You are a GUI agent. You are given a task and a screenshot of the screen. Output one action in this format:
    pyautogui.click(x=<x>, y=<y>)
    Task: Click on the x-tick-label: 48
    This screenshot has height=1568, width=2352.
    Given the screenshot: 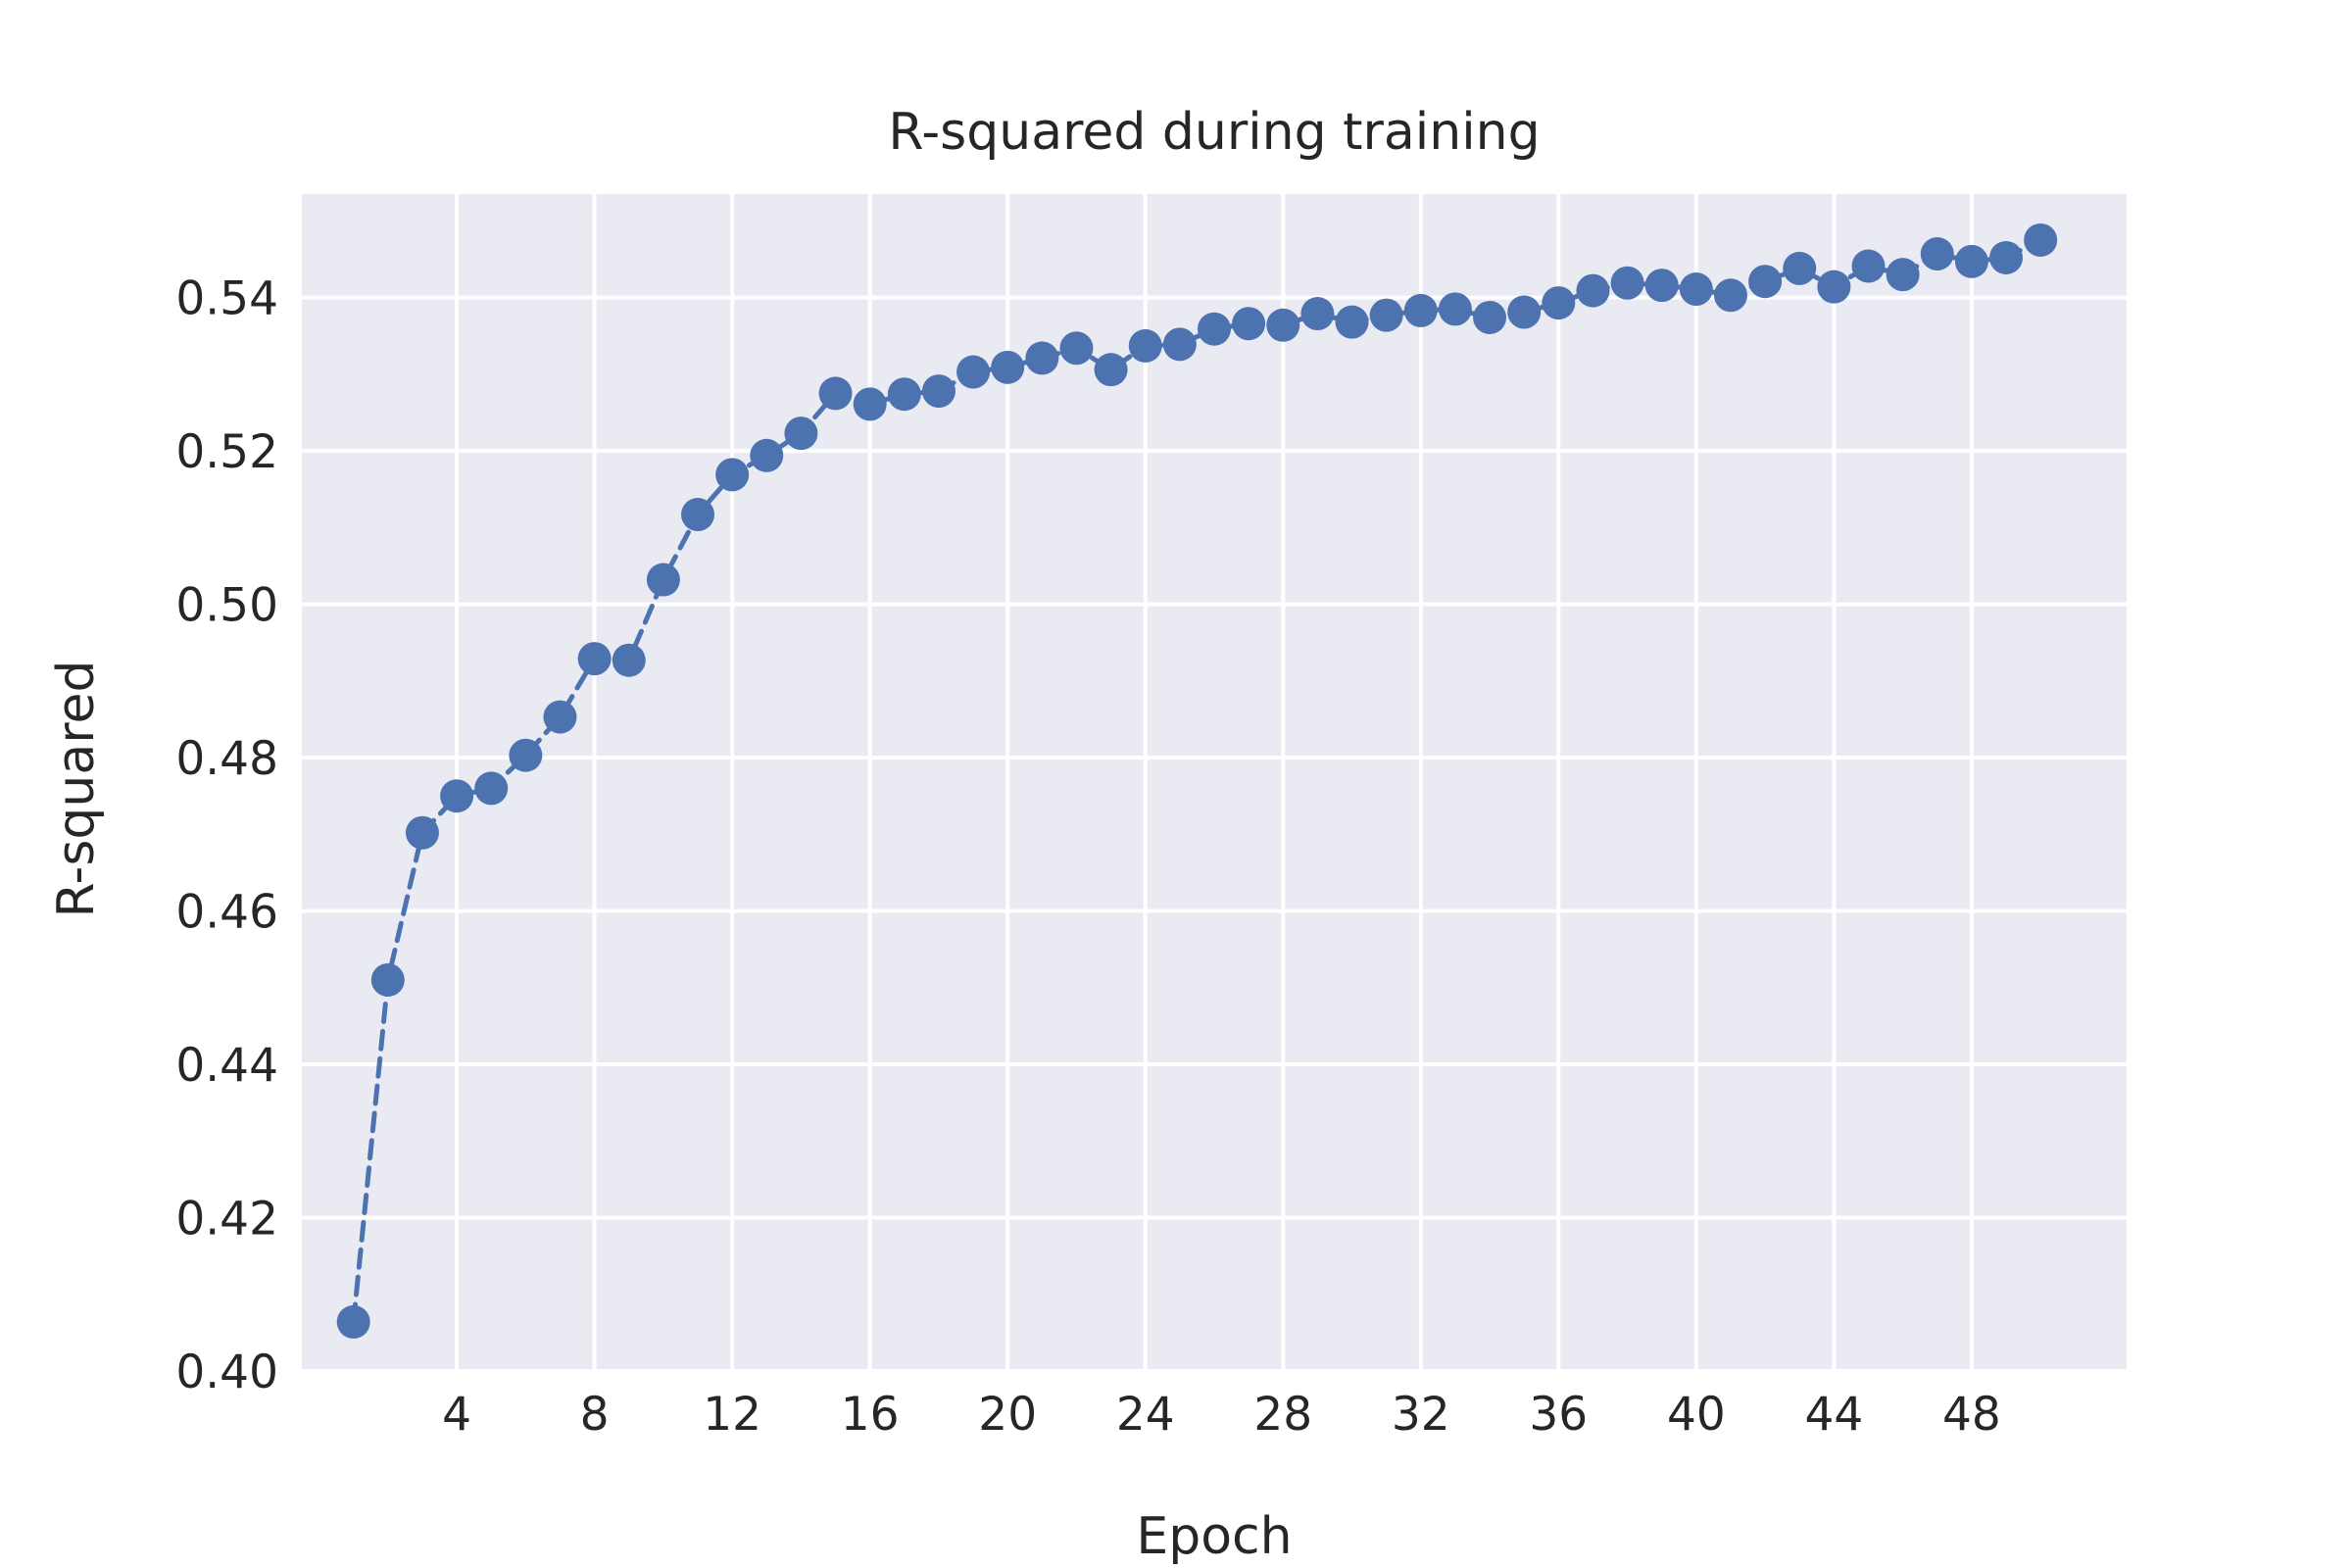 What is the action you would take?
    pyautogui.click(x=1971, y=1415)
    